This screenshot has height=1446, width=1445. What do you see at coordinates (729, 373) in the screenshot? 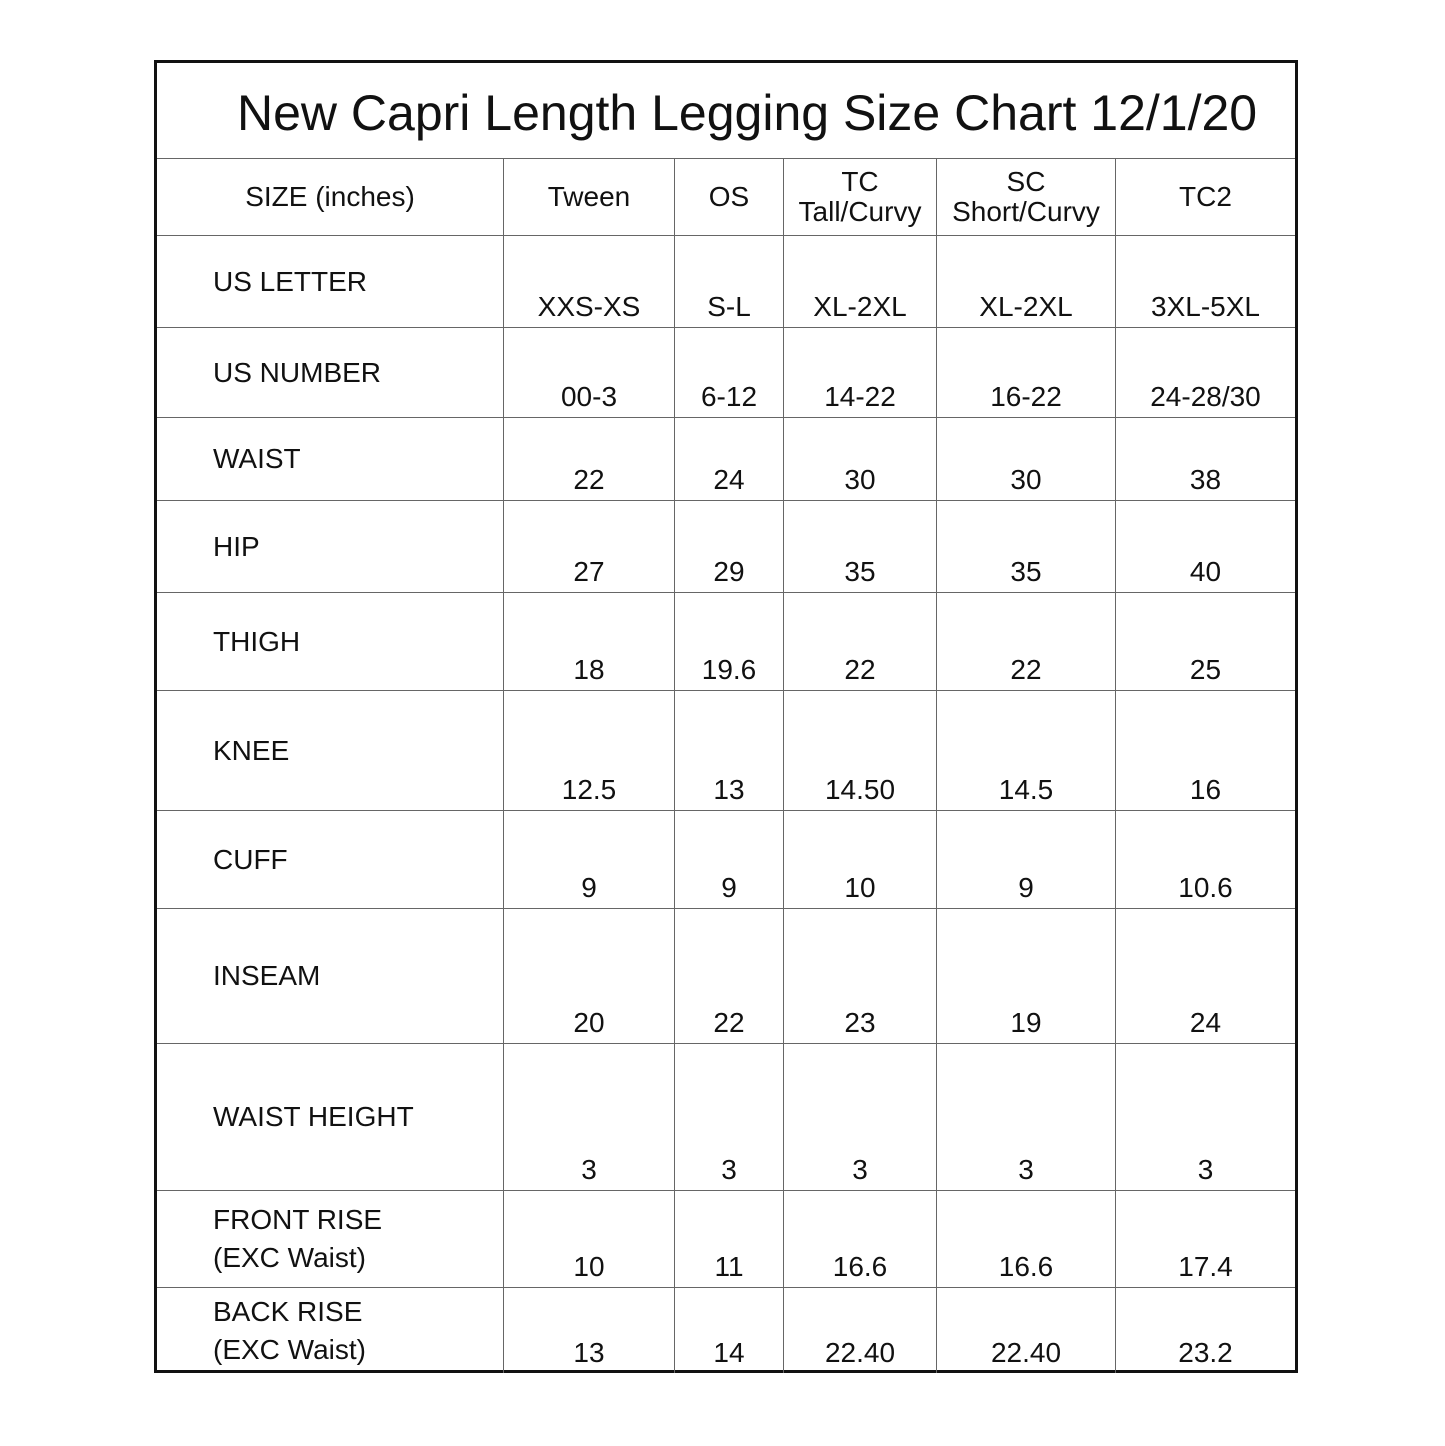
I see `table-cell: 6-12` at bounding box center [729, 373].